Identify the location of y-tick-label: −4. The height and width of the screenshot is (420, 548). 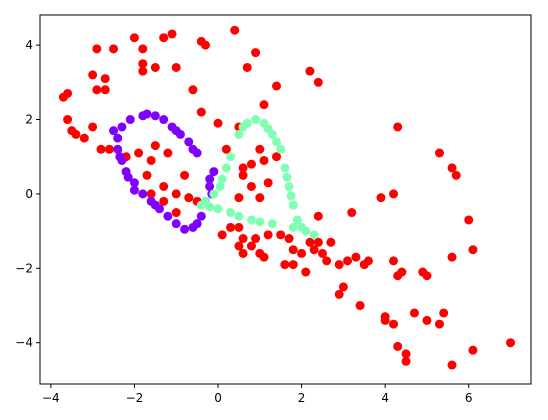
(24, 343).